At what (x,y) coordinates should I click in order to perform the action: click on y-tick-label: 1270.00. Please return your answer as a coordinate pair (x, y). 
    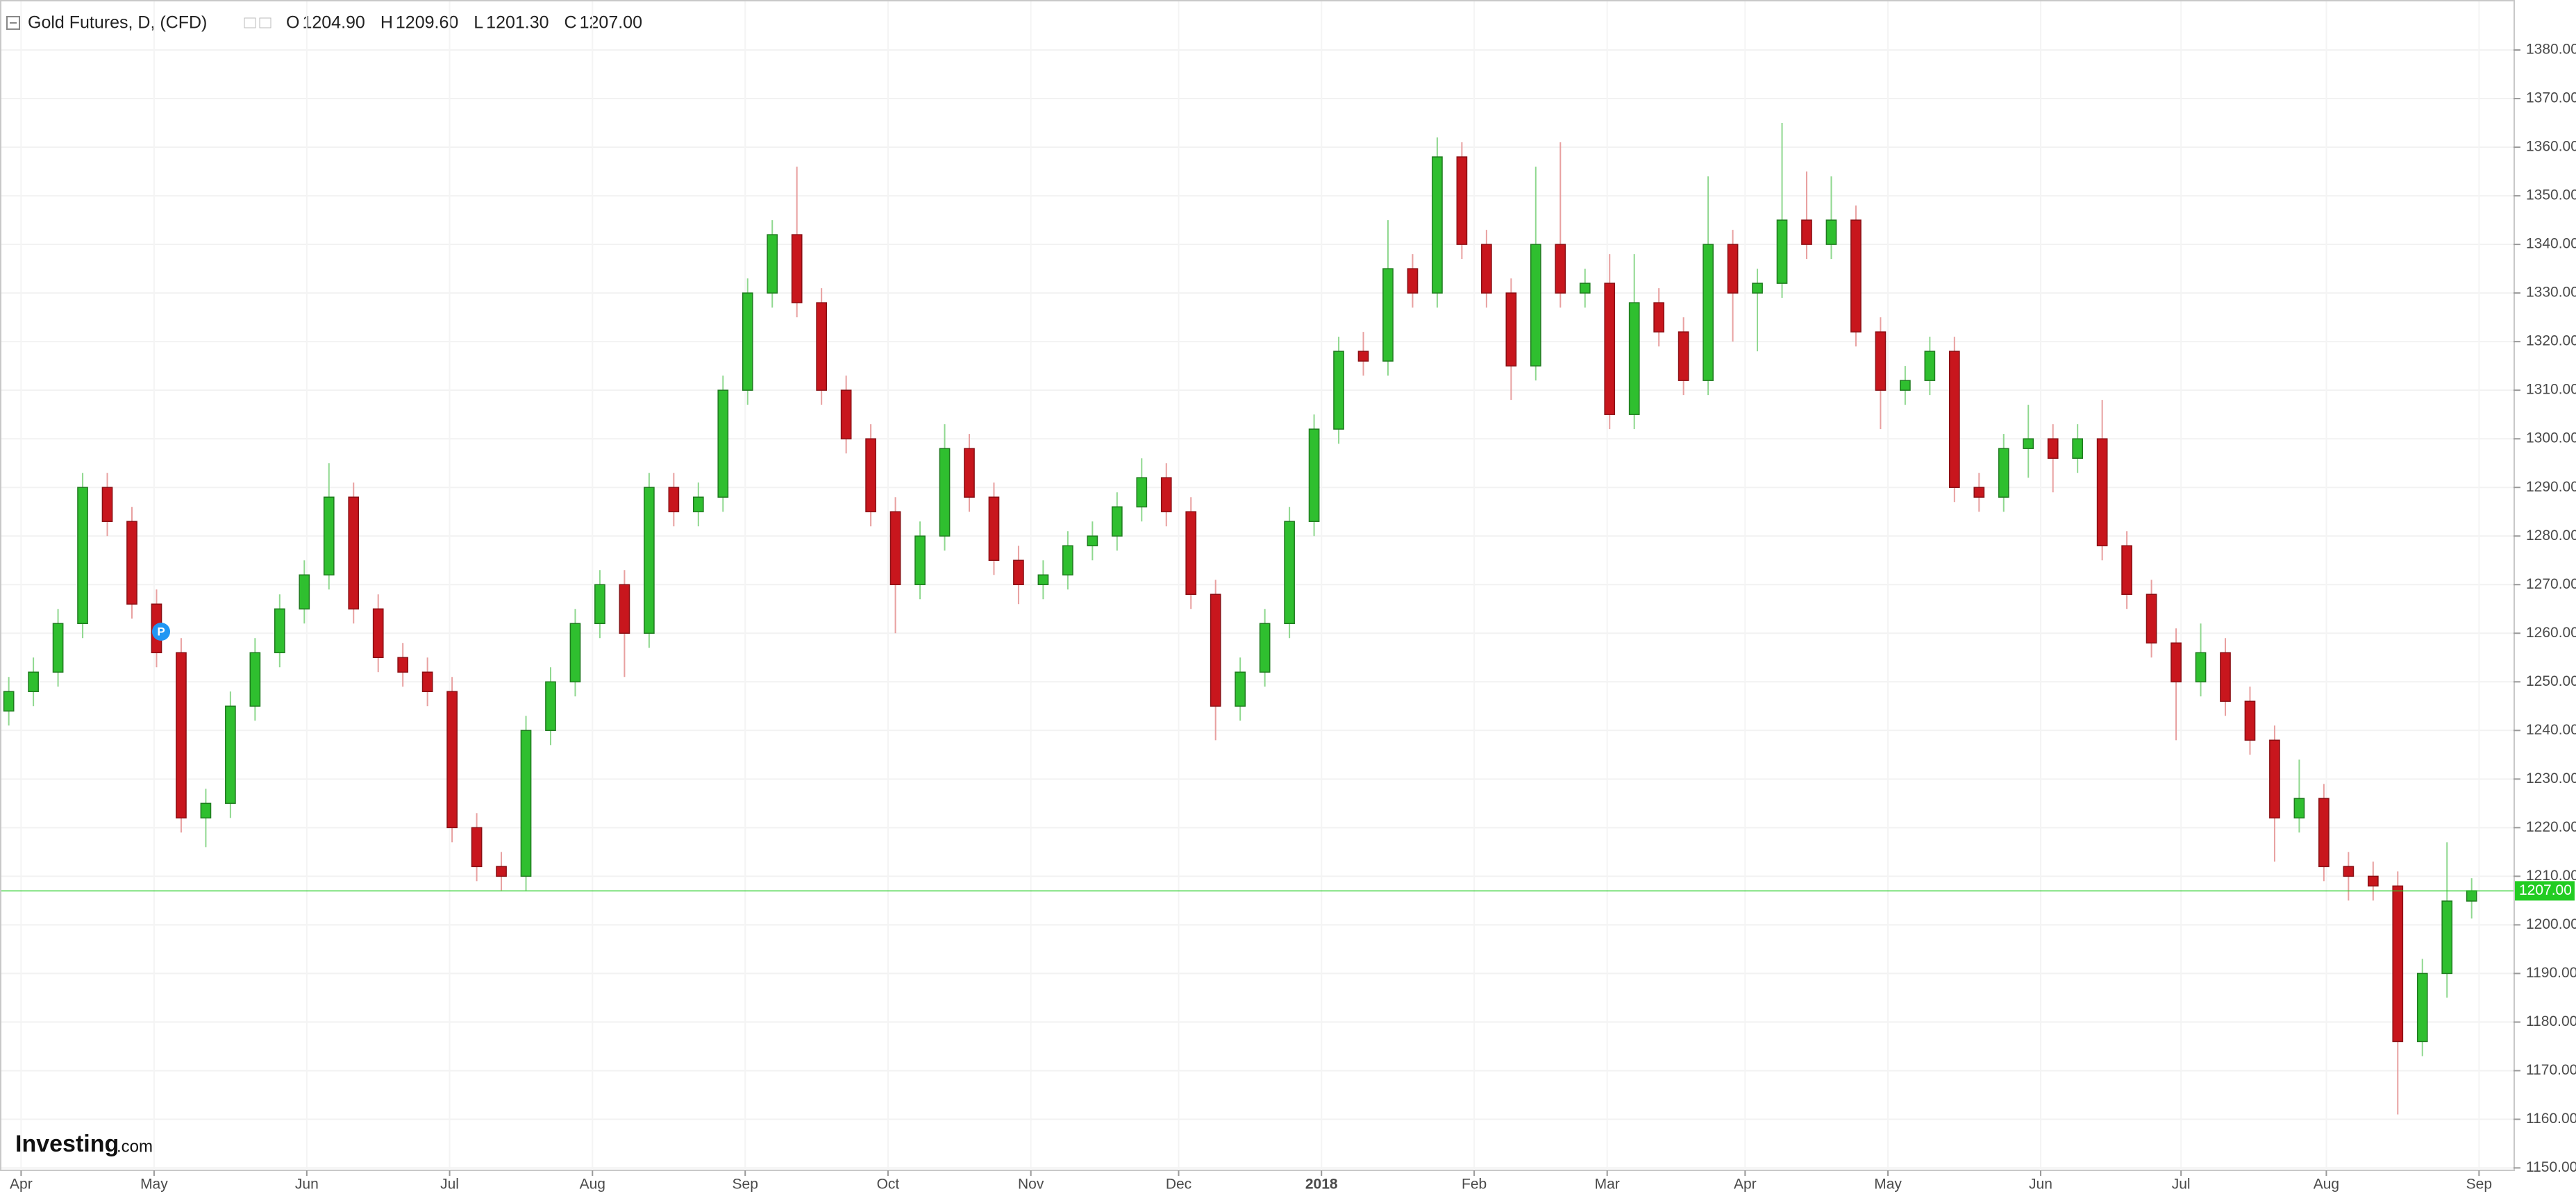
    Looking at the image, I should click on (2551, 584).